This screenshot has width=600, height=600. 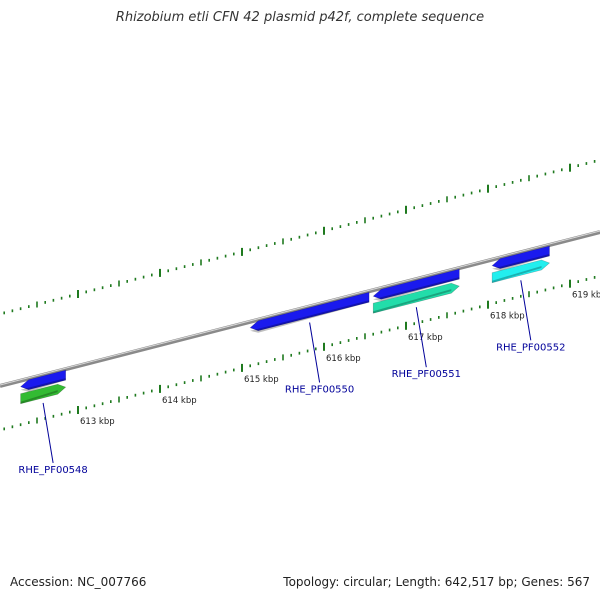 What do you see at coordinates (179, 401) in the screenshot?
I see `scale-label: 614 kbp` at bounding box center [179, 401].